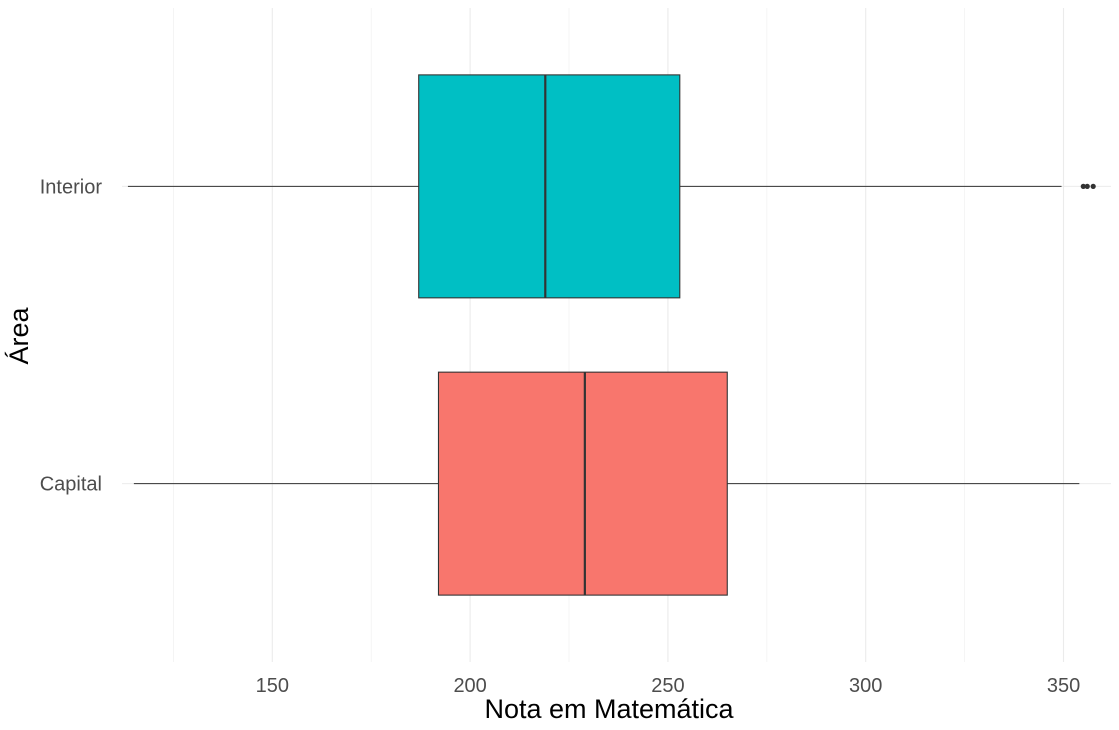  Describe the element at coordinates (609, 709) in the screenshot. I see `x-axis-title: Nota em Matemática` at that location.